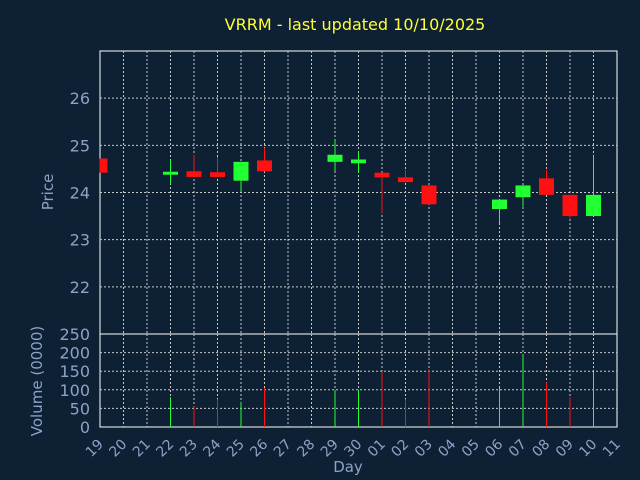 Image resolution: width=640 pixels, height=480 pixels. What do you see at coordinates (74, 353) in the screenshot?
I see `volume-tick-label: 200` at bounding box center [74, 353].